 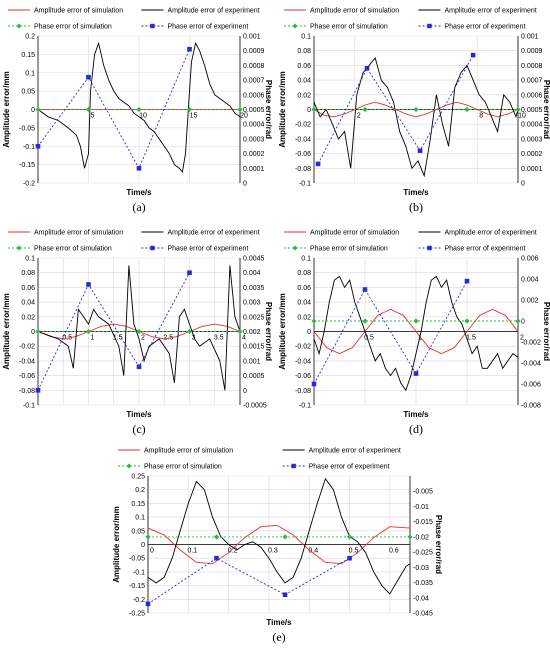 I want to click on x-tick-label: 1.5, so click(x=471, y=338).